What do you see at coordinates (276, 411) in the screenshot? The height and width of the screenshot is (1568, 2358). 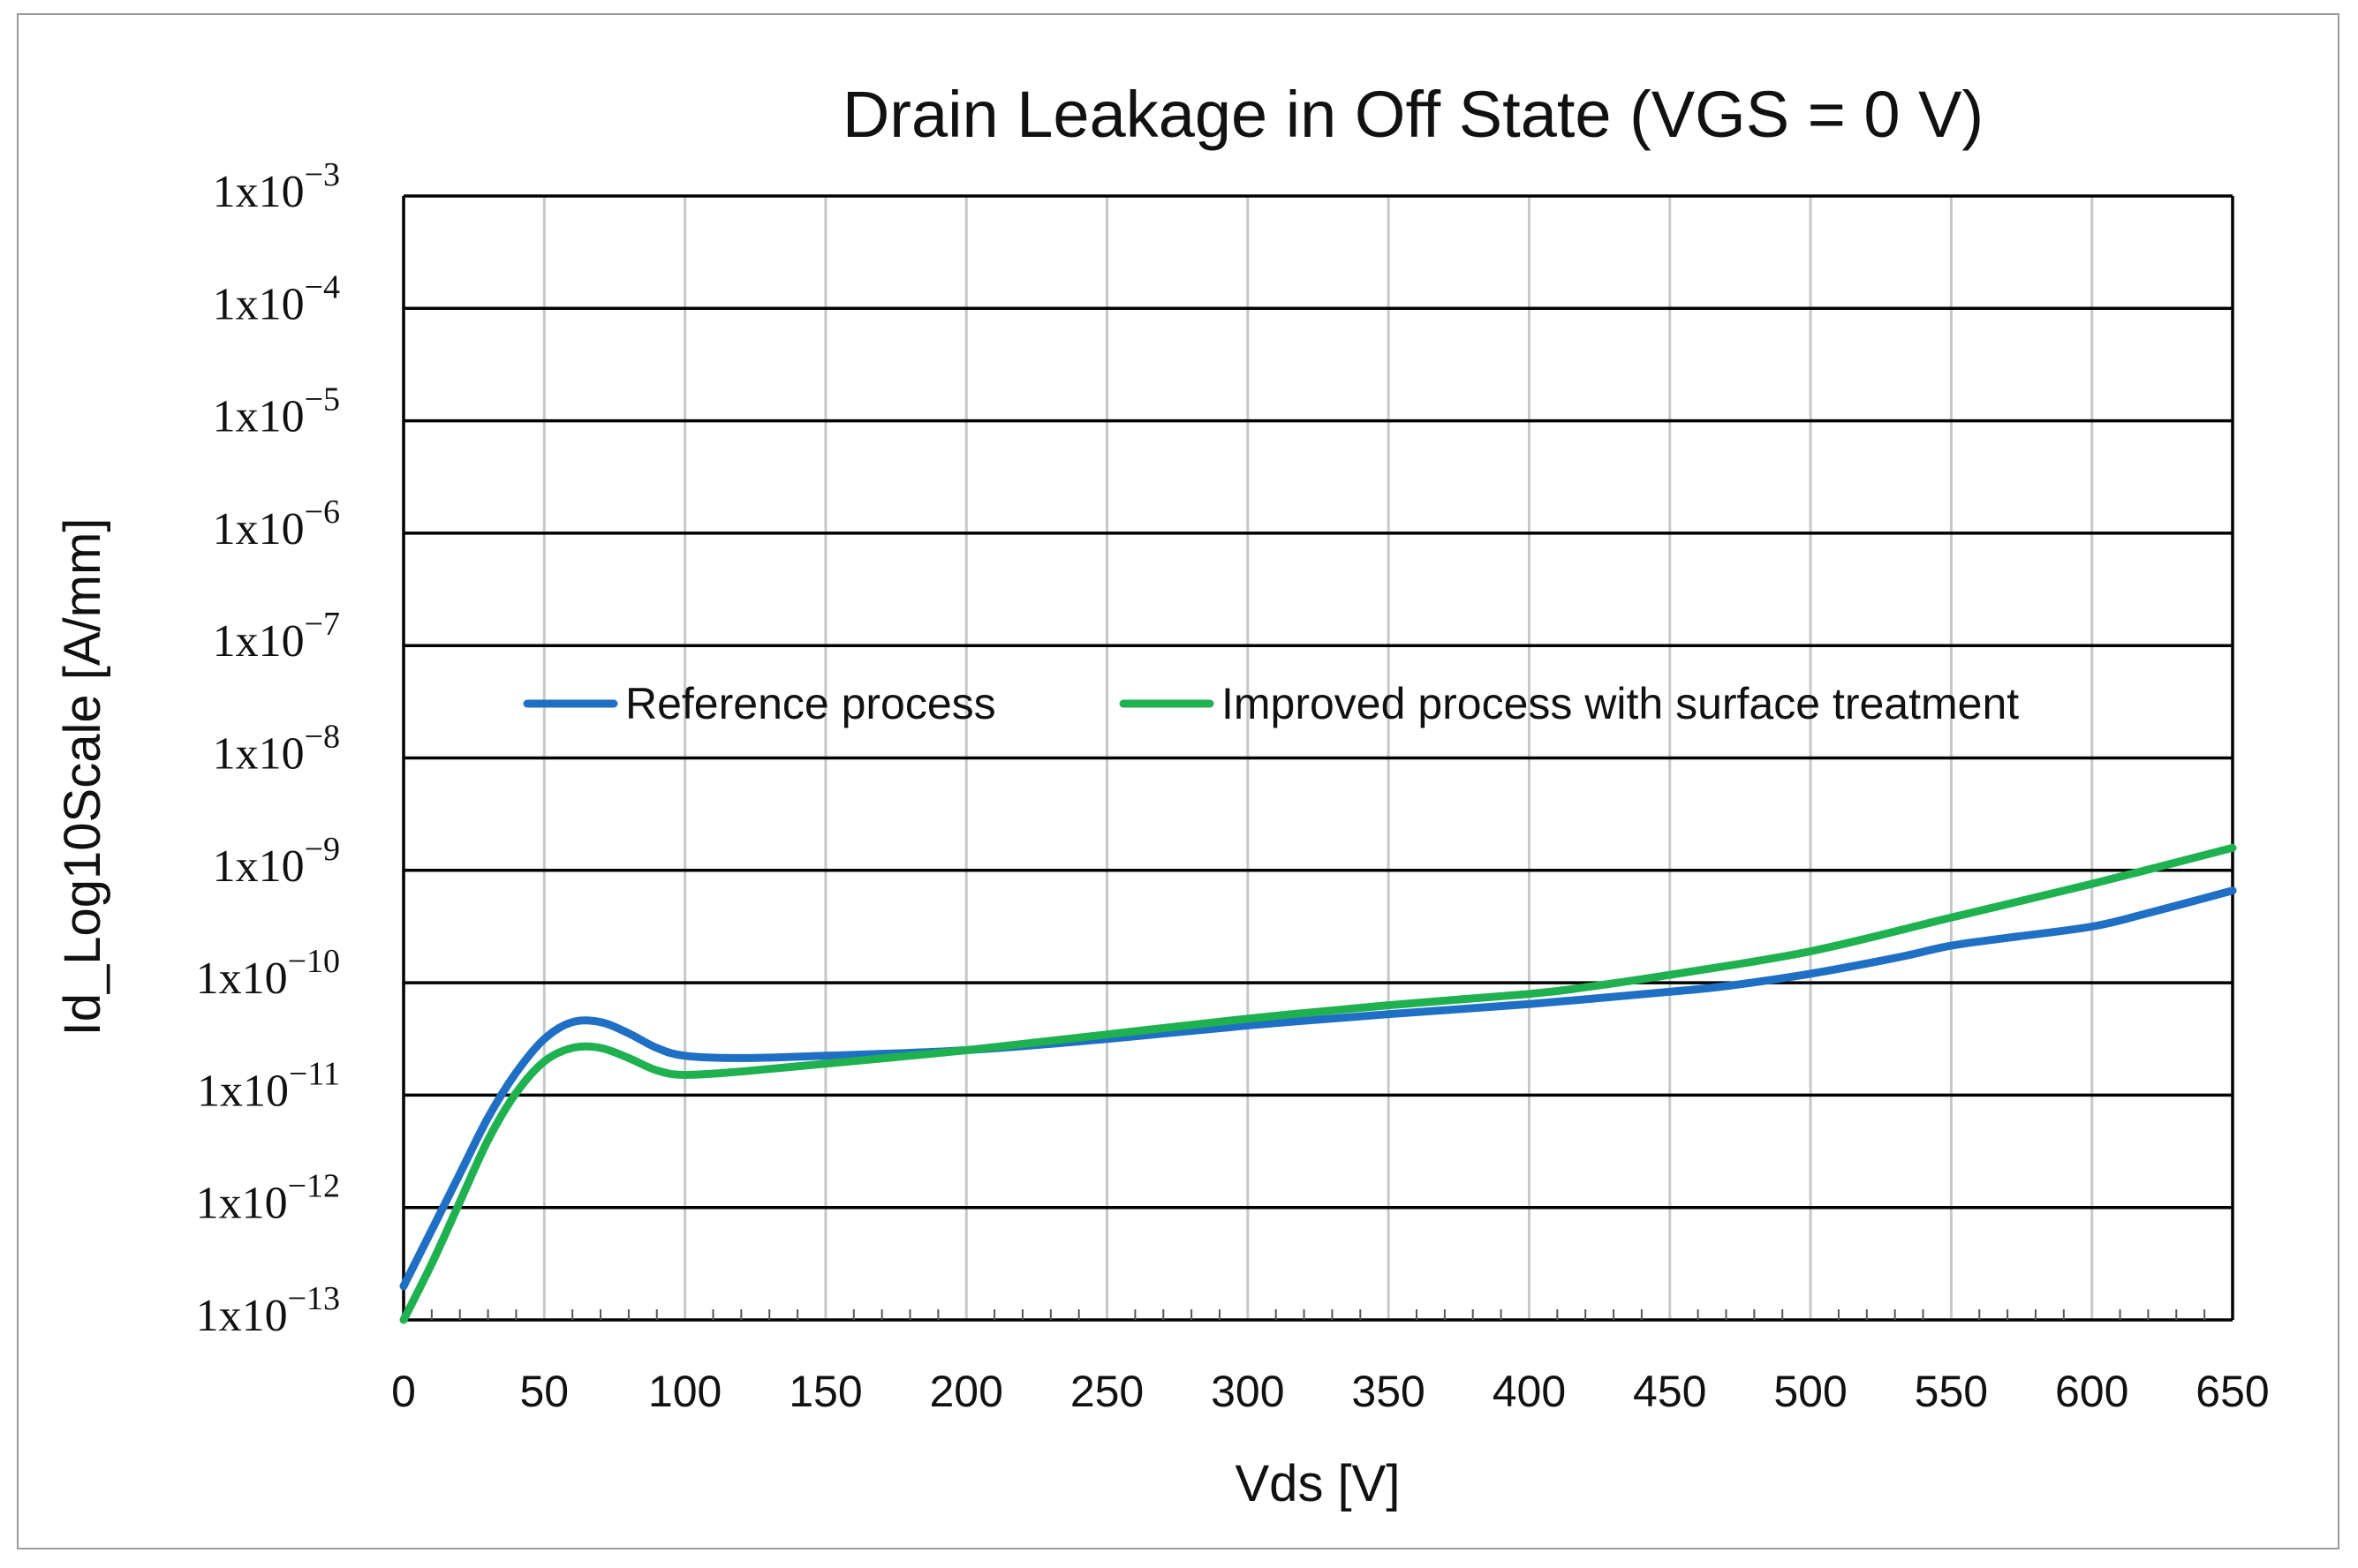 I see `y-tick-label: 1x10⁻⁵` at bounding box center [276, 411].